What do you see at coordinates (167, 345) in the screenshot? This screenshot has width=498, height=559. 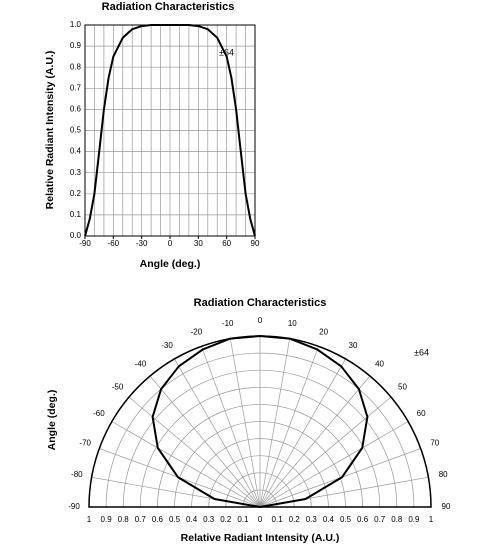 I see `theta-tick-label: -30` at bounding box center [167, 345].